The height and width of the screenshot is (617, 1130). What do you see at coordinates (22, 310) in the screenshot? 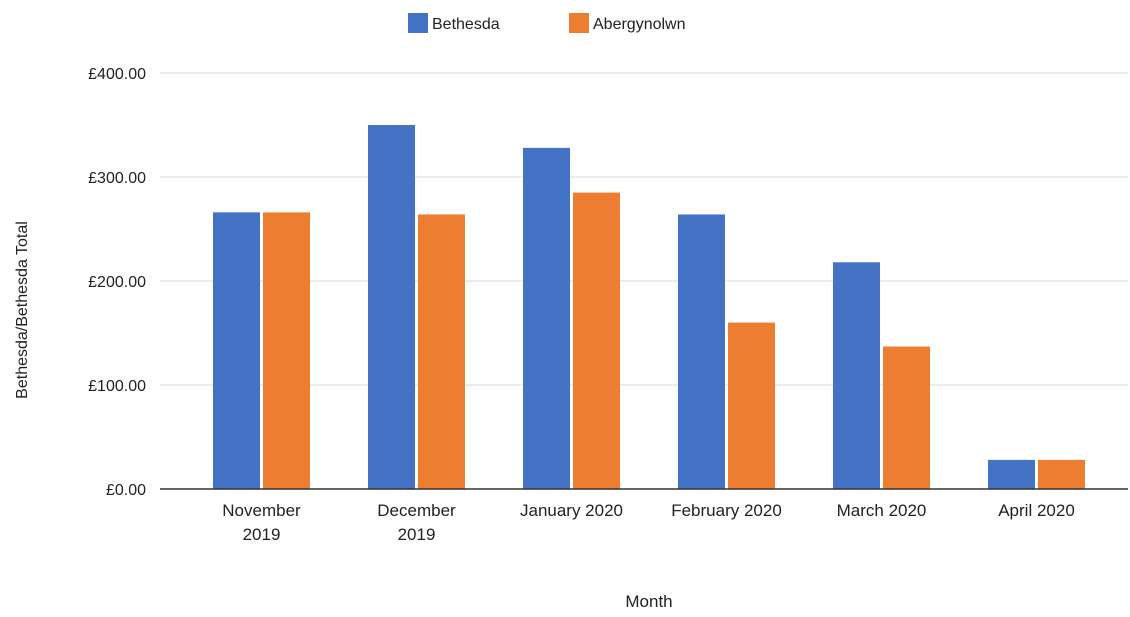
I see `y-axis-title: Bethesda/Bethesda Total` at bounding box center [22, 310].